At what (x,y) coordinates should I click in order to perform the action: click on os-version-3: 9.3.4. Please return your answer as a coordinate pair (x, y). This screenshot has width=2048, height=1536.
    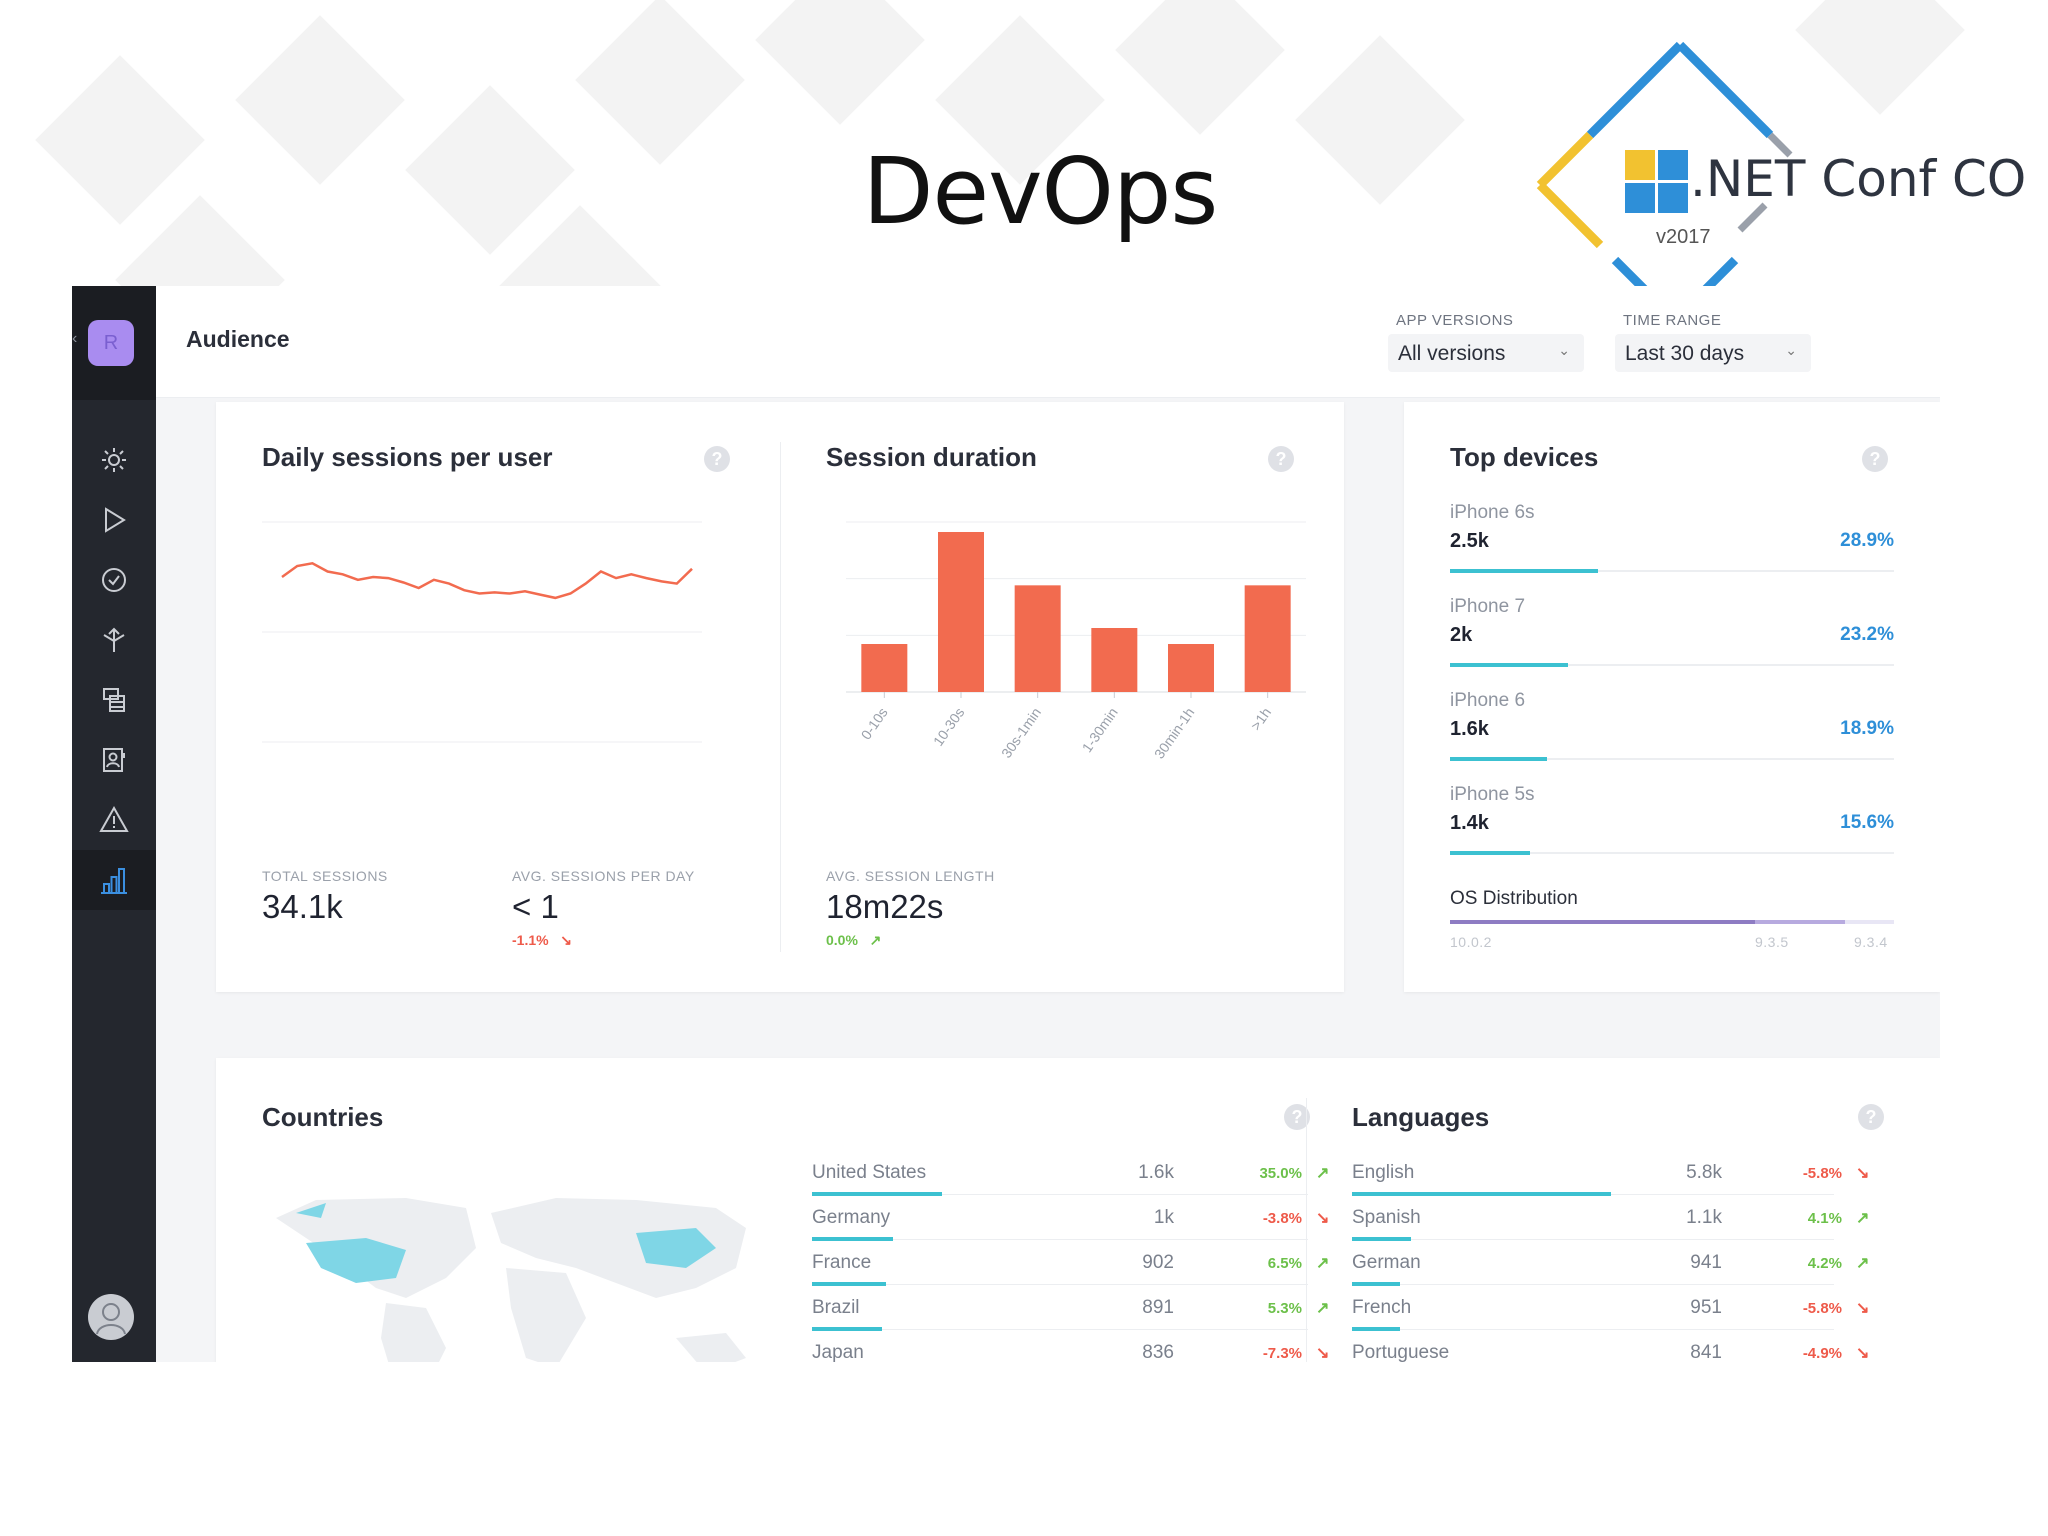
    Looking at the image, I should click on (1871, 942).